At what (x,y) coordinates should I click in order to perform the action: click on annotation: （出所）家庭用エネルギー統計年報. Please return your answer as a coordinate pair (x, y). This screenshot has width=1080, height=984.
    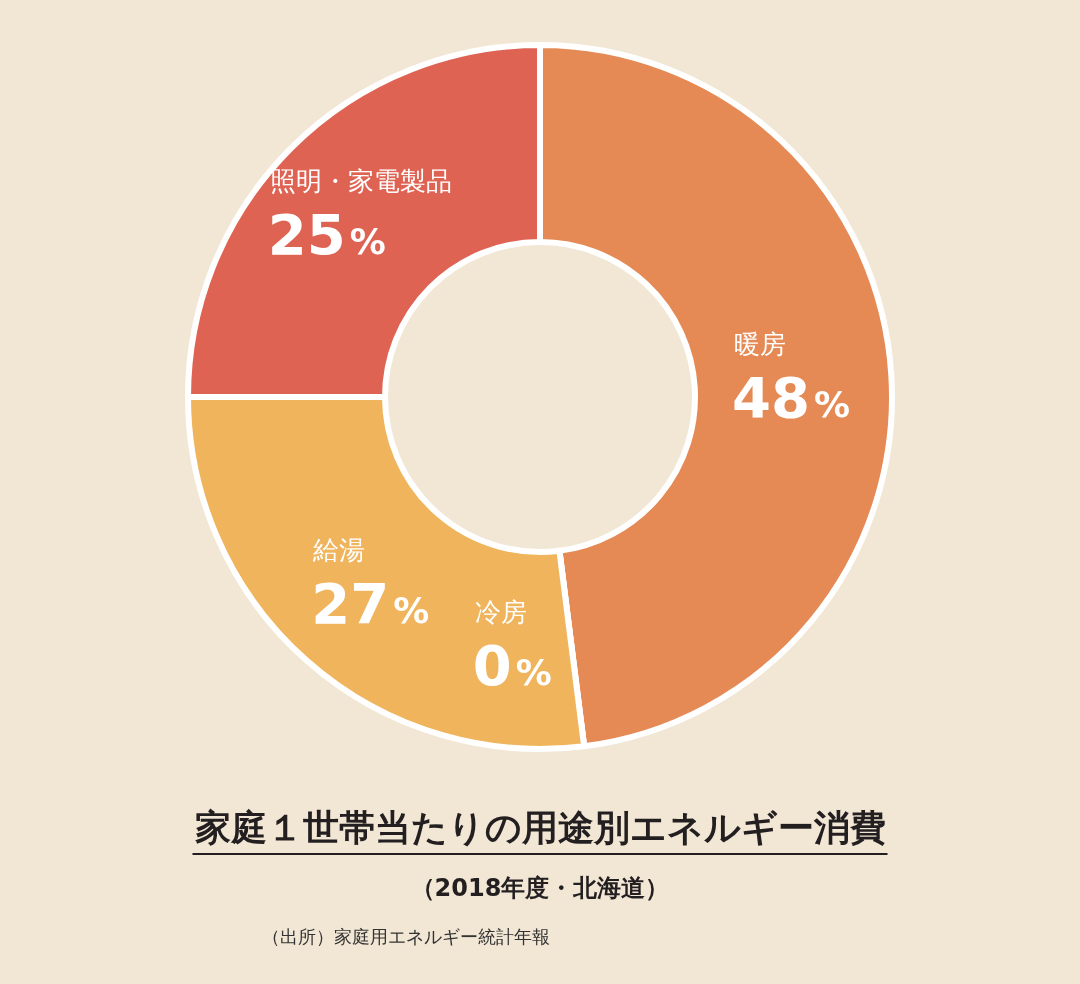
    Looking at the image, I should click on (406, 936).